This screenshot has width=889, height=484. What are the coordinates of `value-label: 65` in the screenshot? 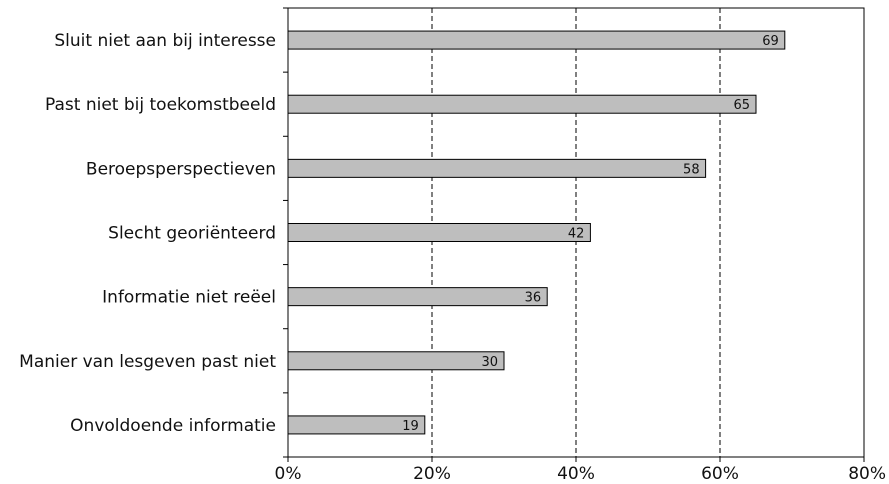 It's located at (741, 105).